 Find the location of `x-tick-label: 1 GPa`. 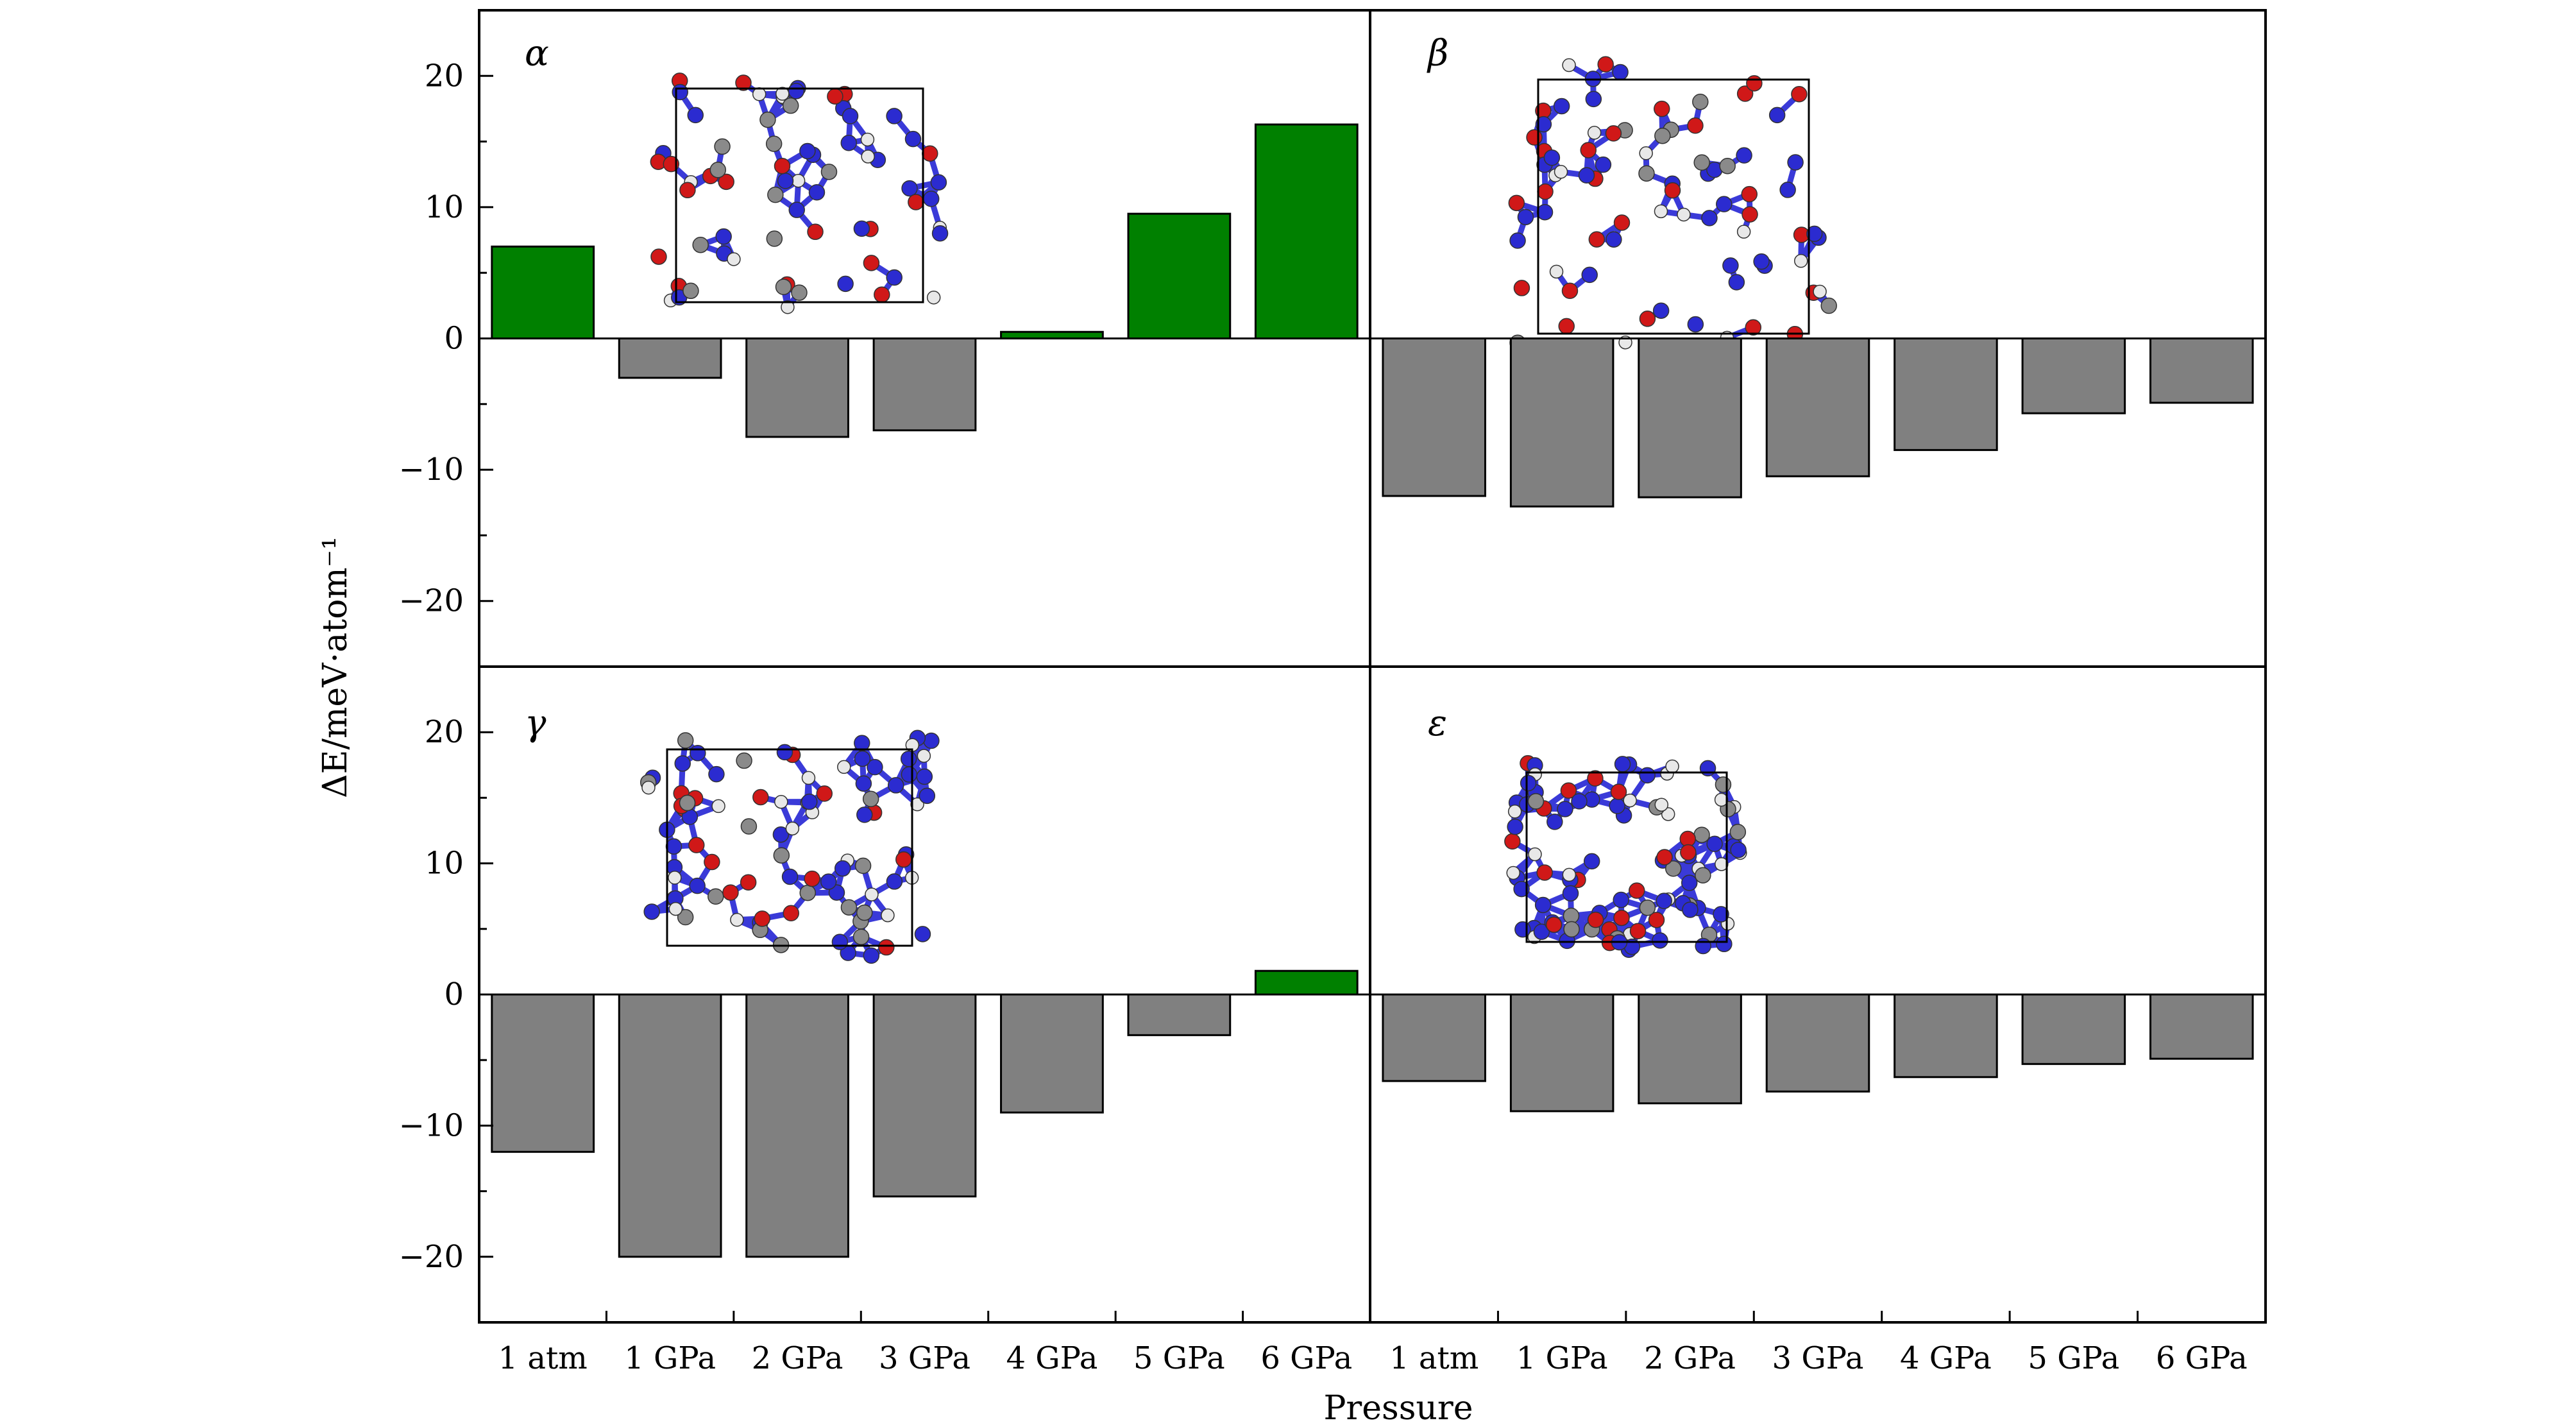

x-tick-label: 1 GPa is located at coordinates (670, 1358).